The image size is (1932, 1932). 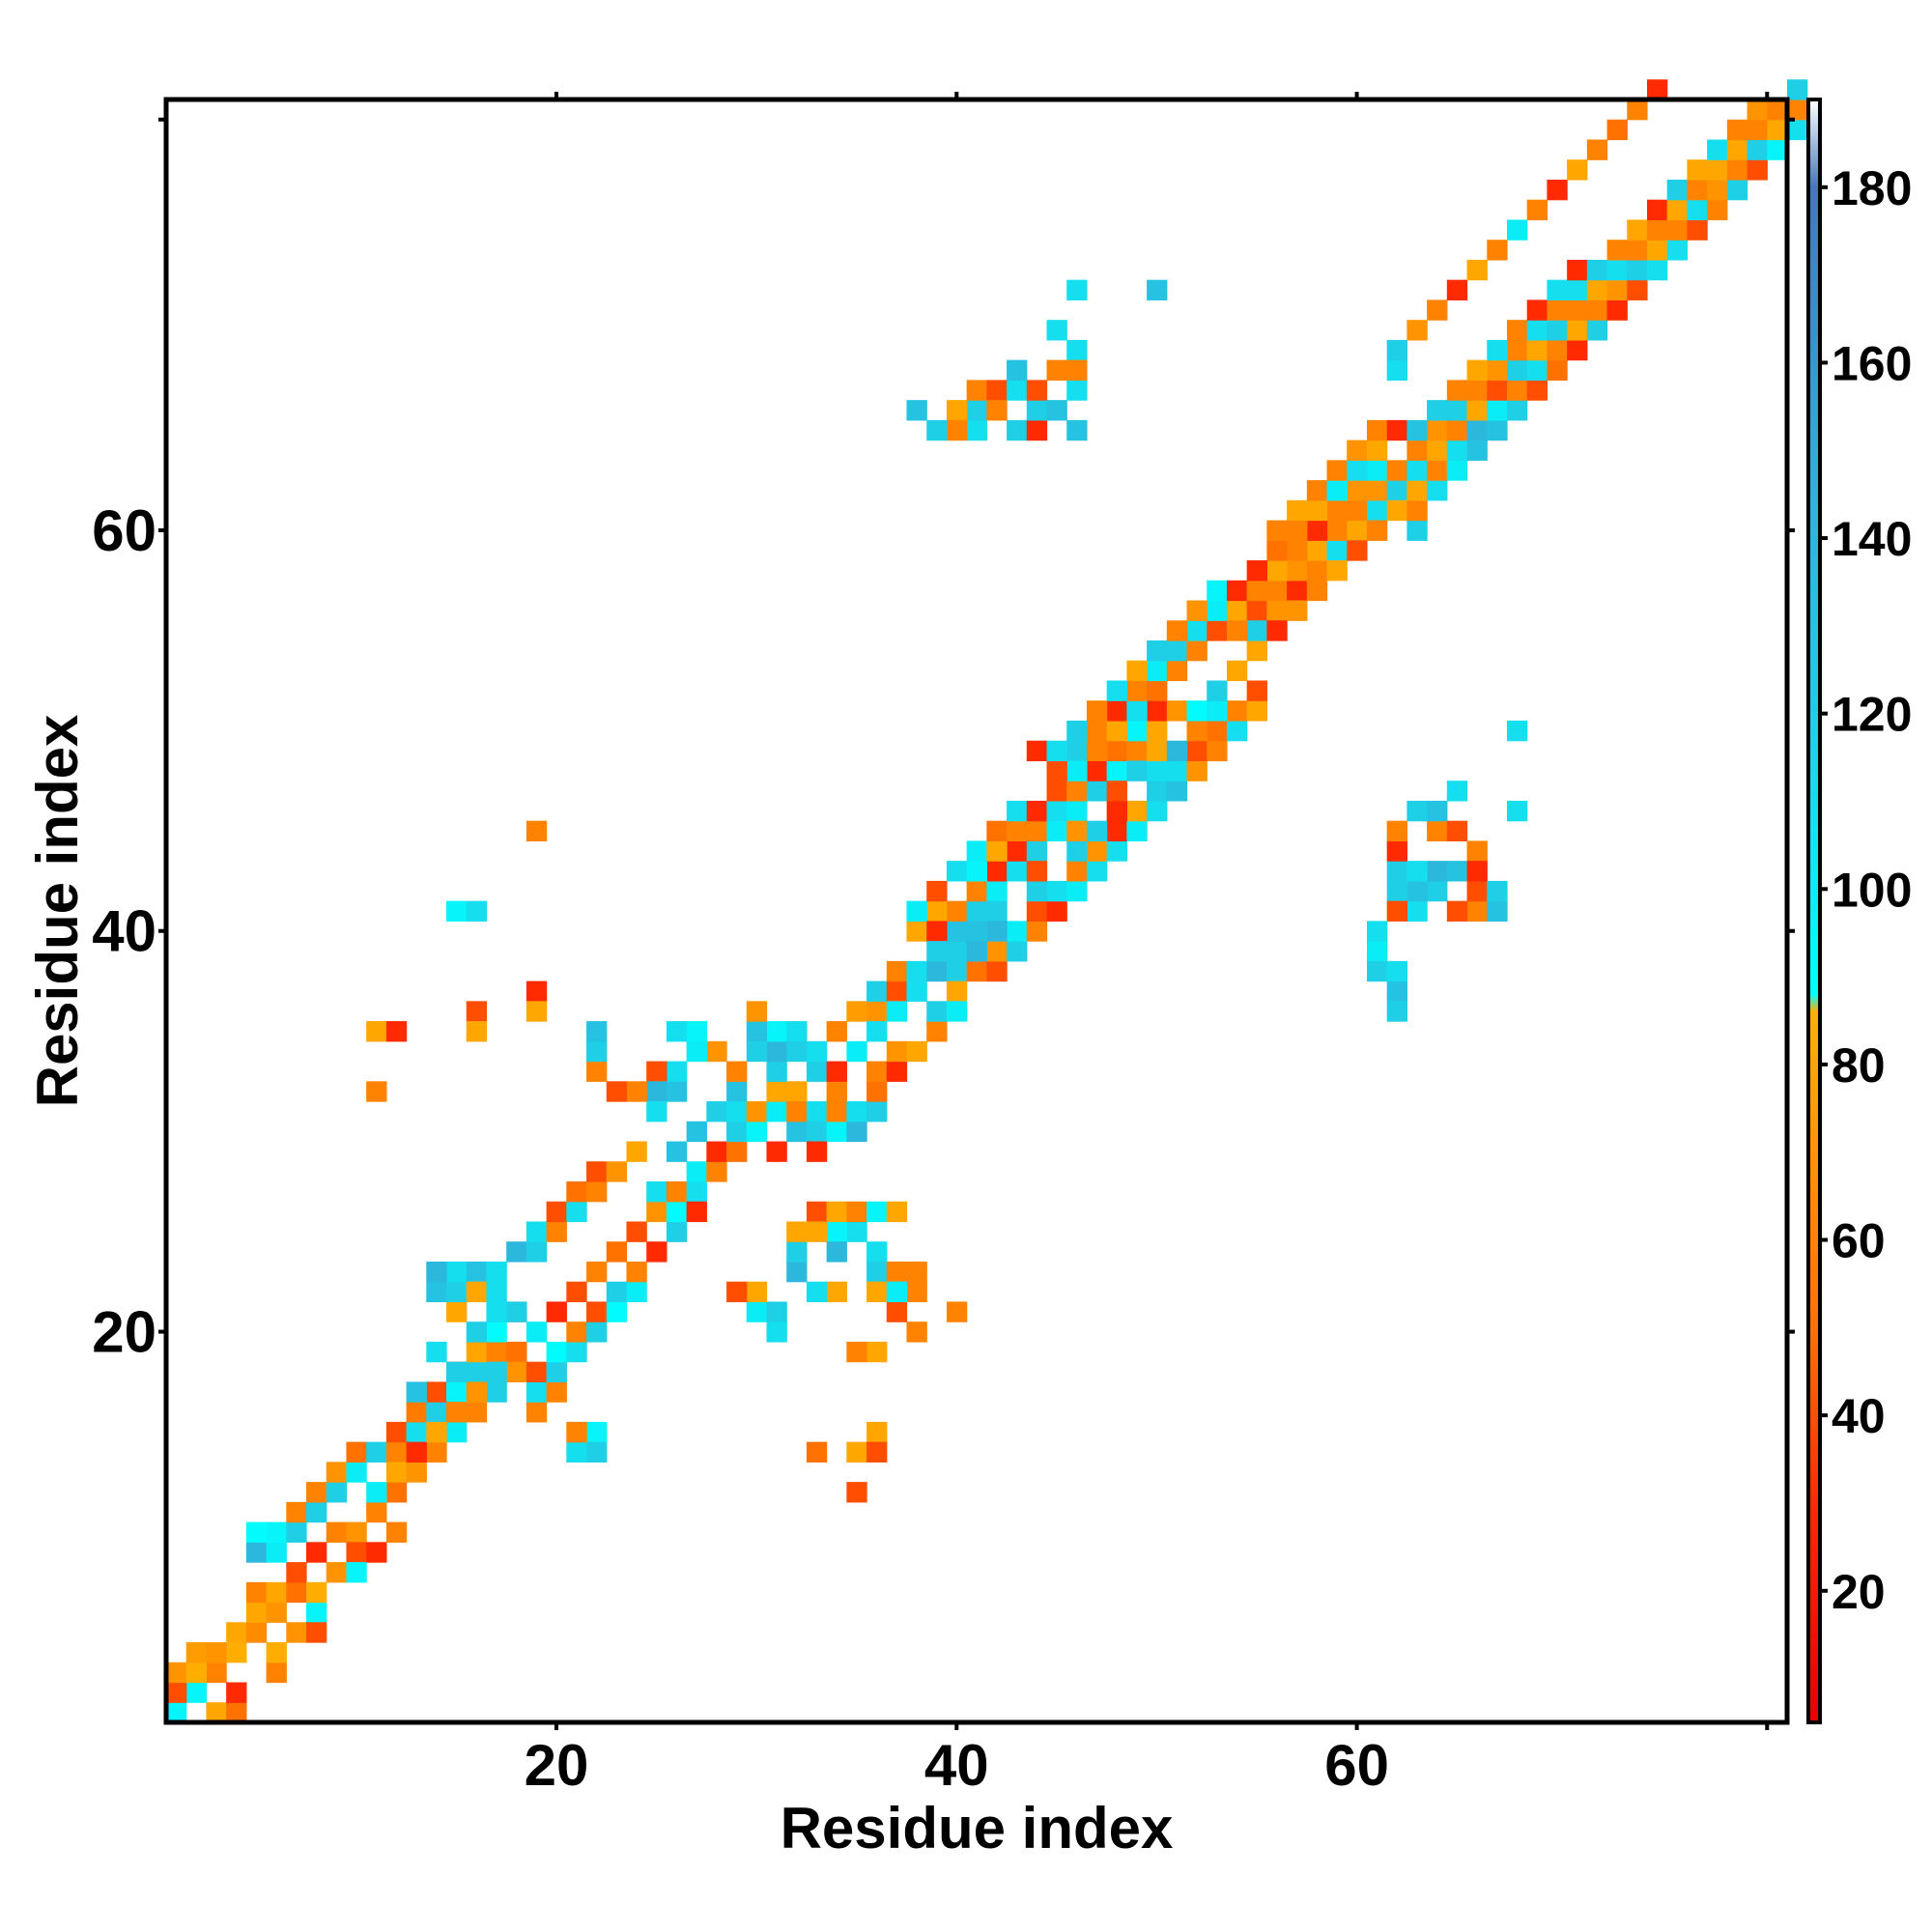 What do you see at coordinates (1859, 1592) in the screenshot?
I see `colorbar-tick-label: 20` at bounding box center [1859, 1592].